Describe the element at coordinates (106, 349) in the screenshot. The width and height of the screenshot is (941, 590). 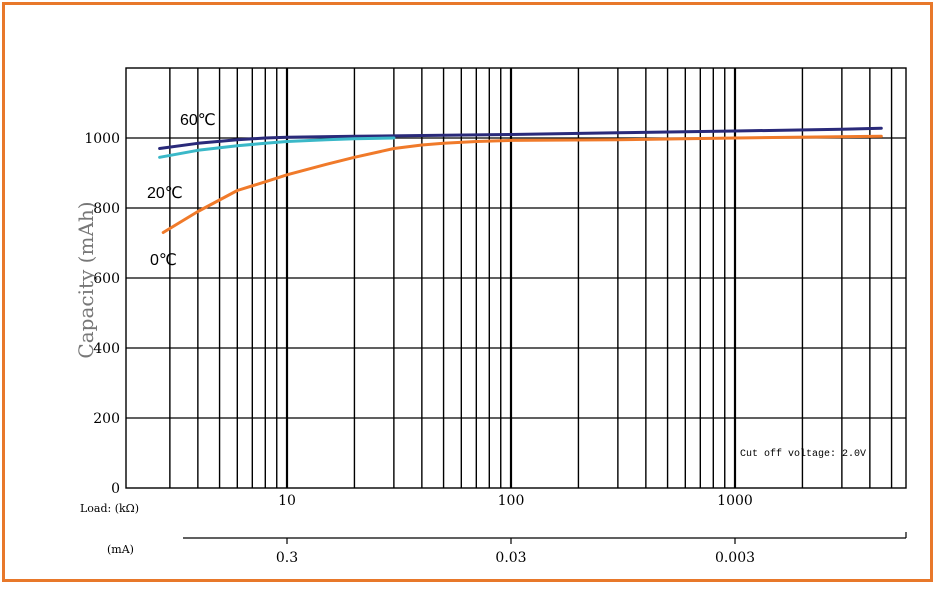
I see `y-tick-label: 400` at that location.